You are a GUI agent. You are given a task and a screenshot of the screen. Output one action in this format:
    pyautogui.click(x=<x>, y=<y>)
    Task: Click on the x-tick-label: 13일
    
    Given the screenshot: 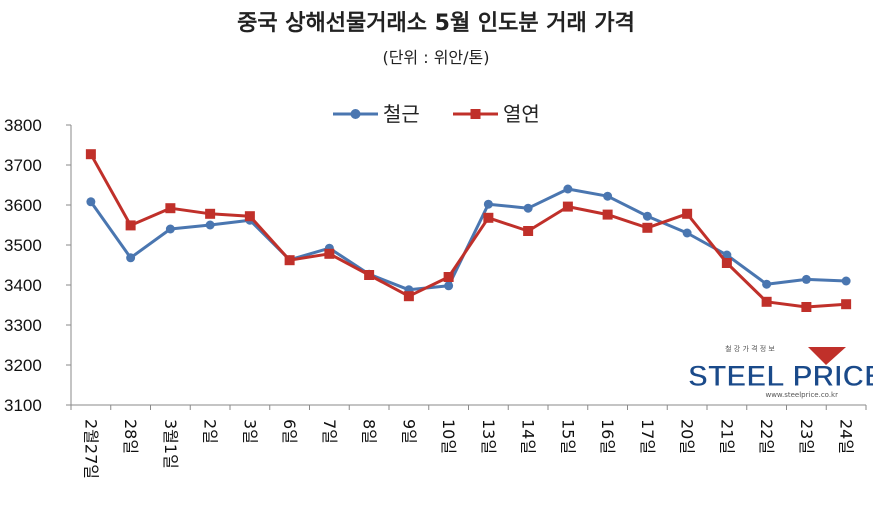 What is the action you would take?
    pyautogui.click(x=488, y=436)
    